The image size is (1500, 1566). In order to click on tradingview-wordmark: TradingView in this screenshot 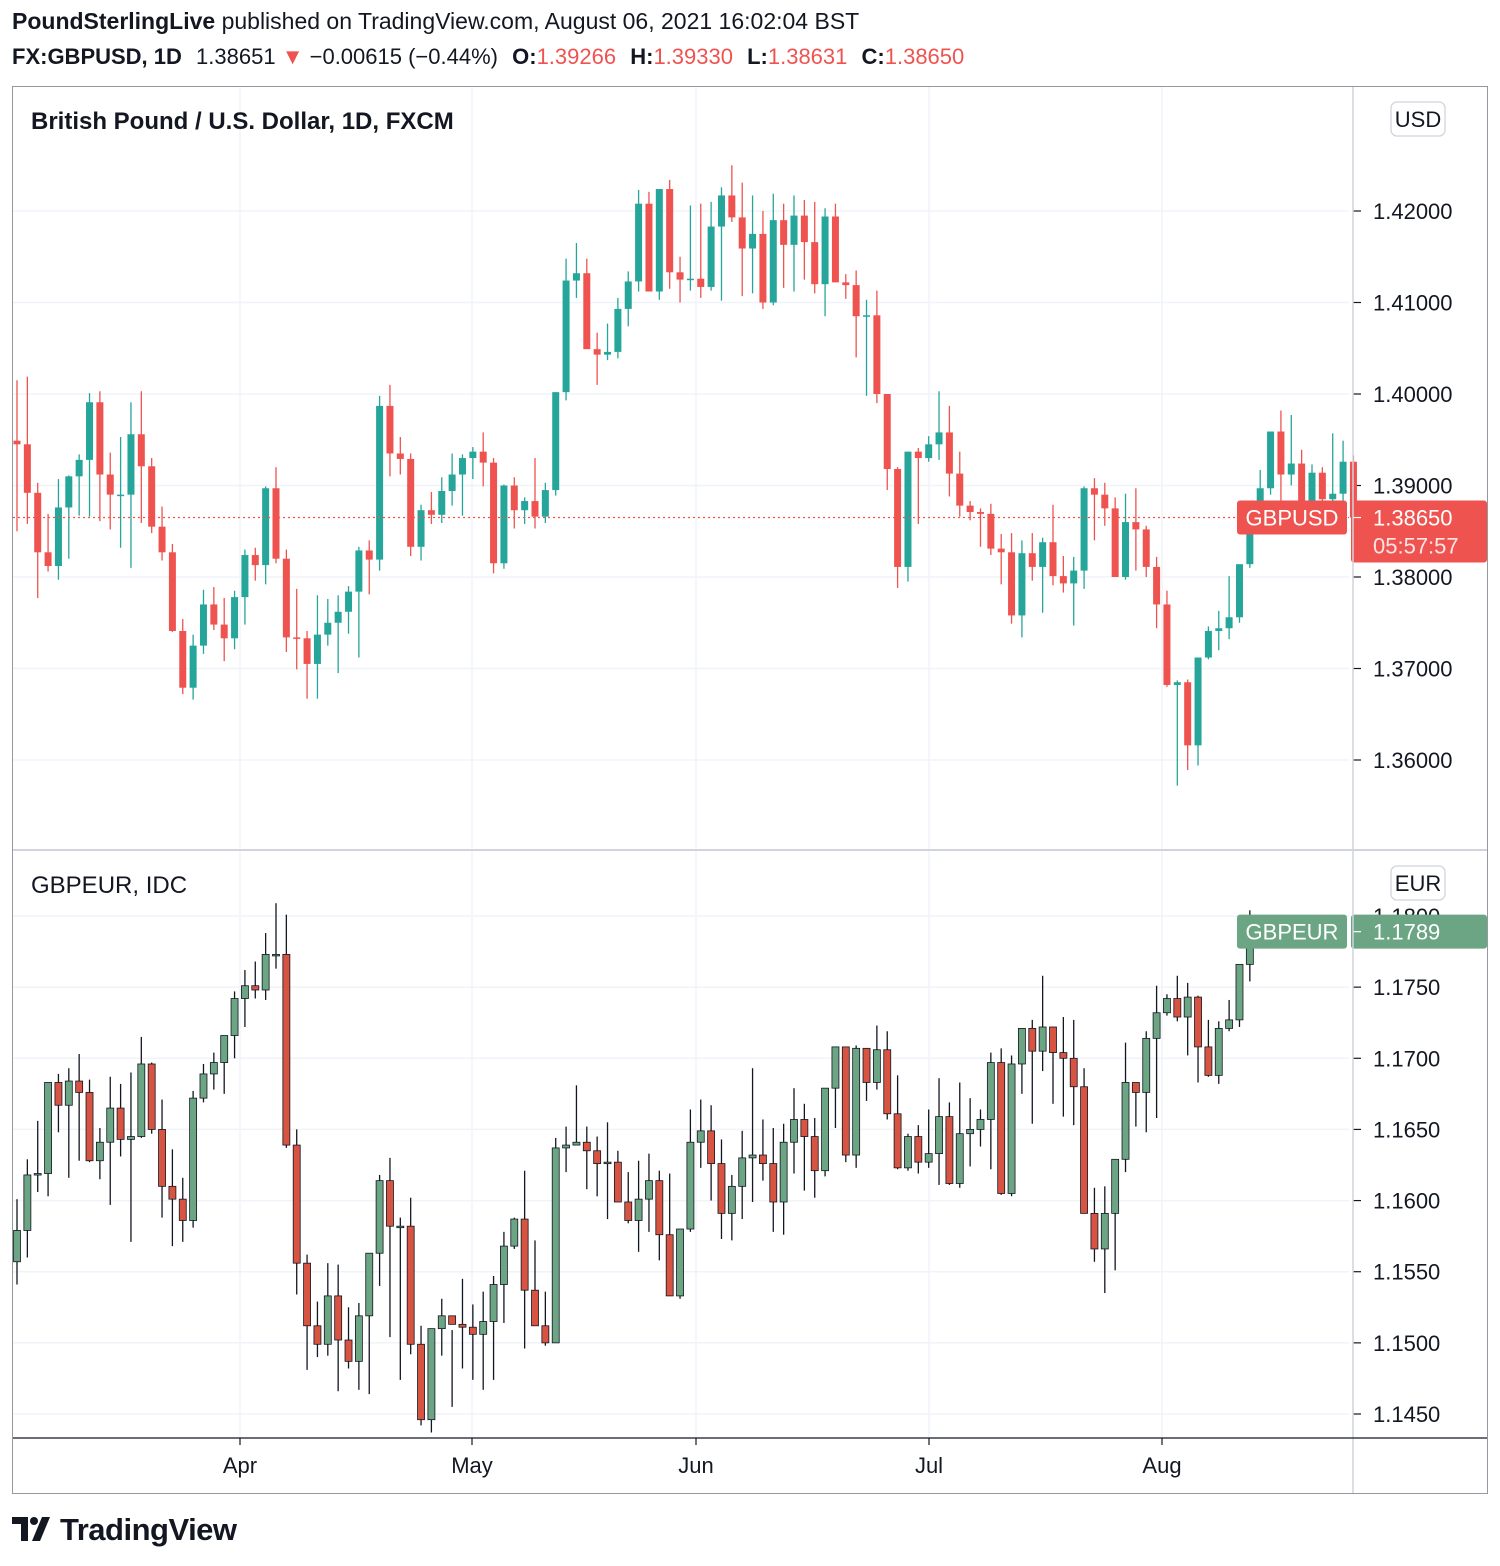, I will do `click(148, 1529)`.